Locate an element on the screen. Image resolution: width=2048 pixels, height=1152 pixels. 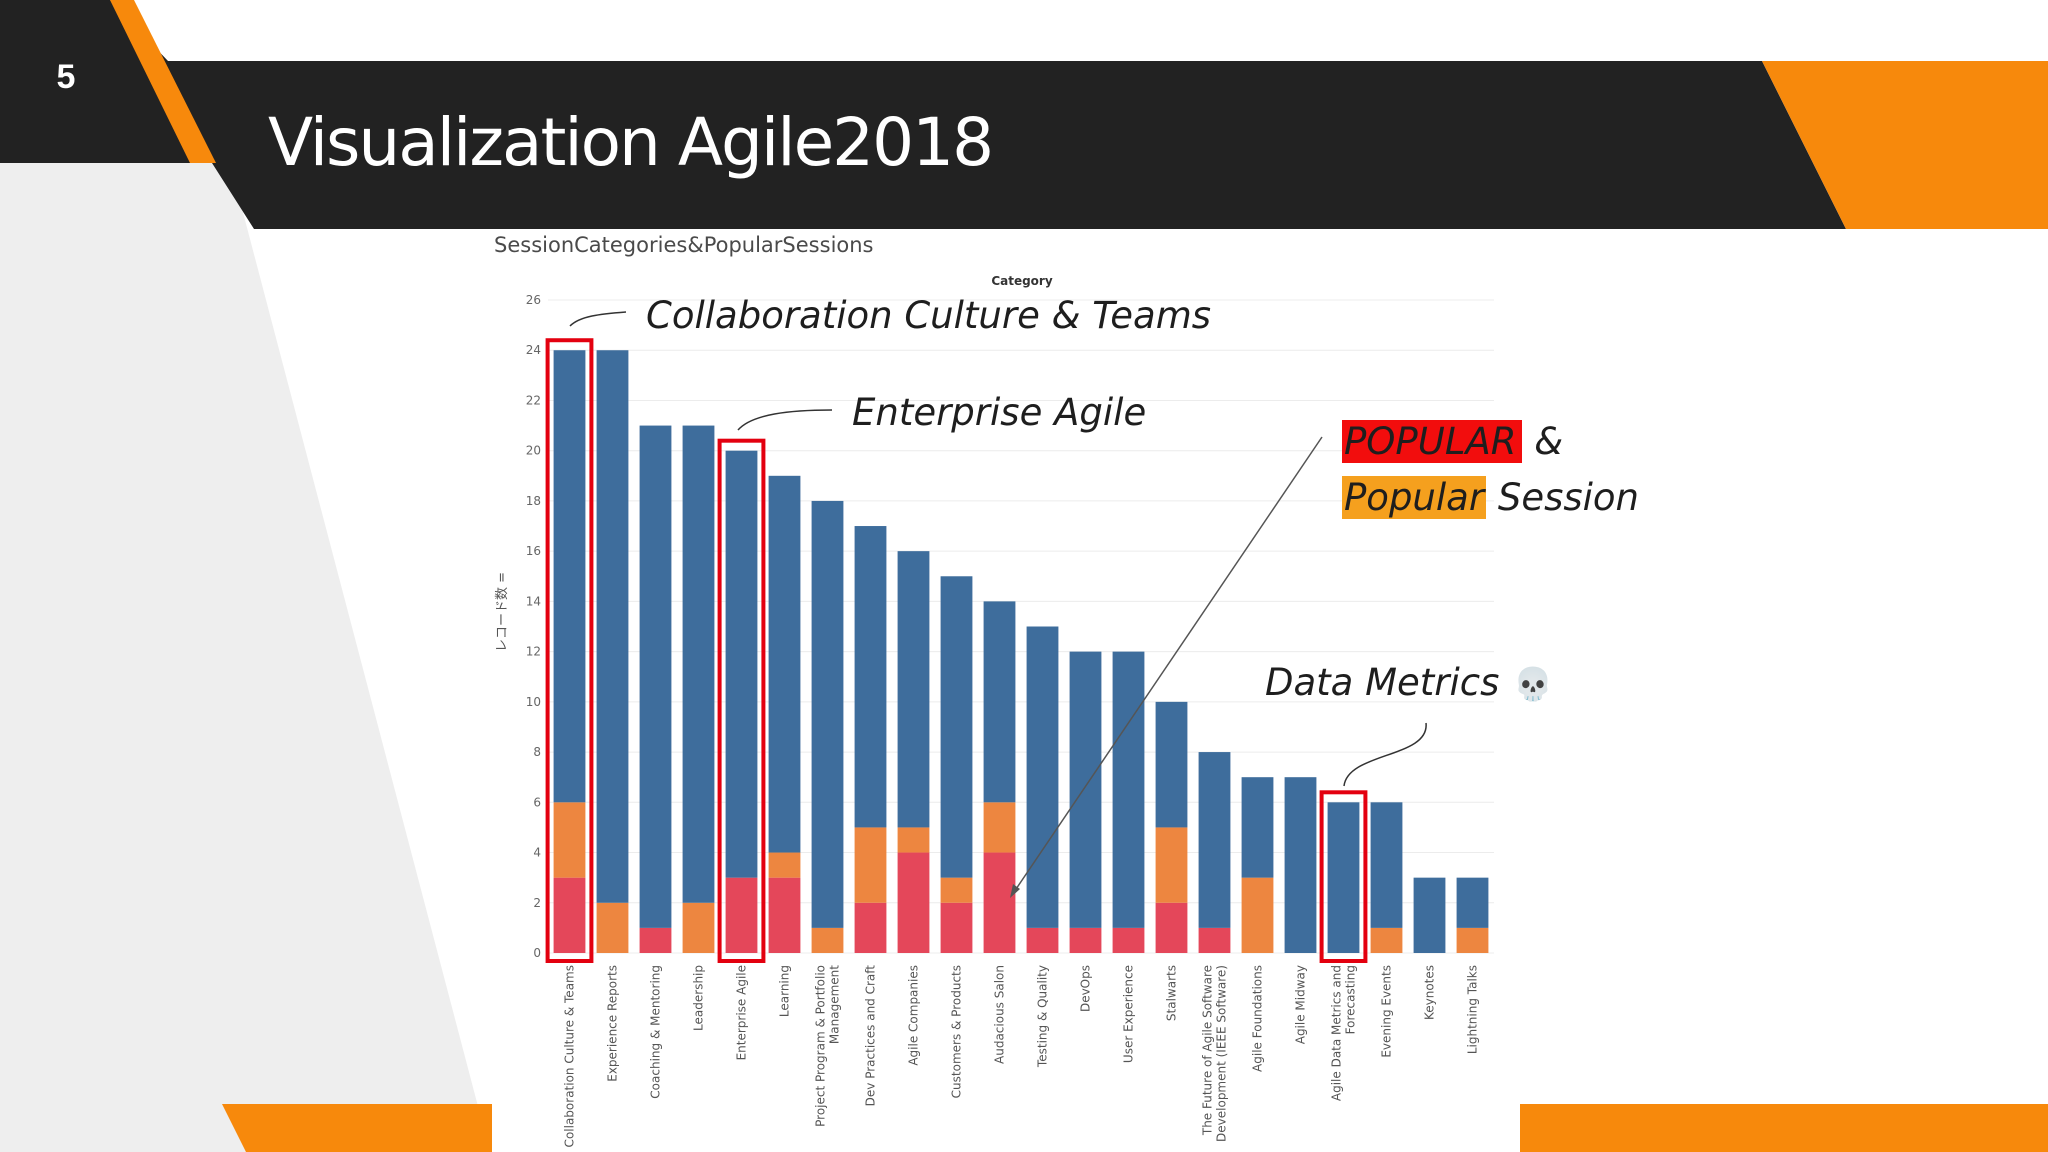
y-tick-label: 26 is located at coordinates (533, 300).